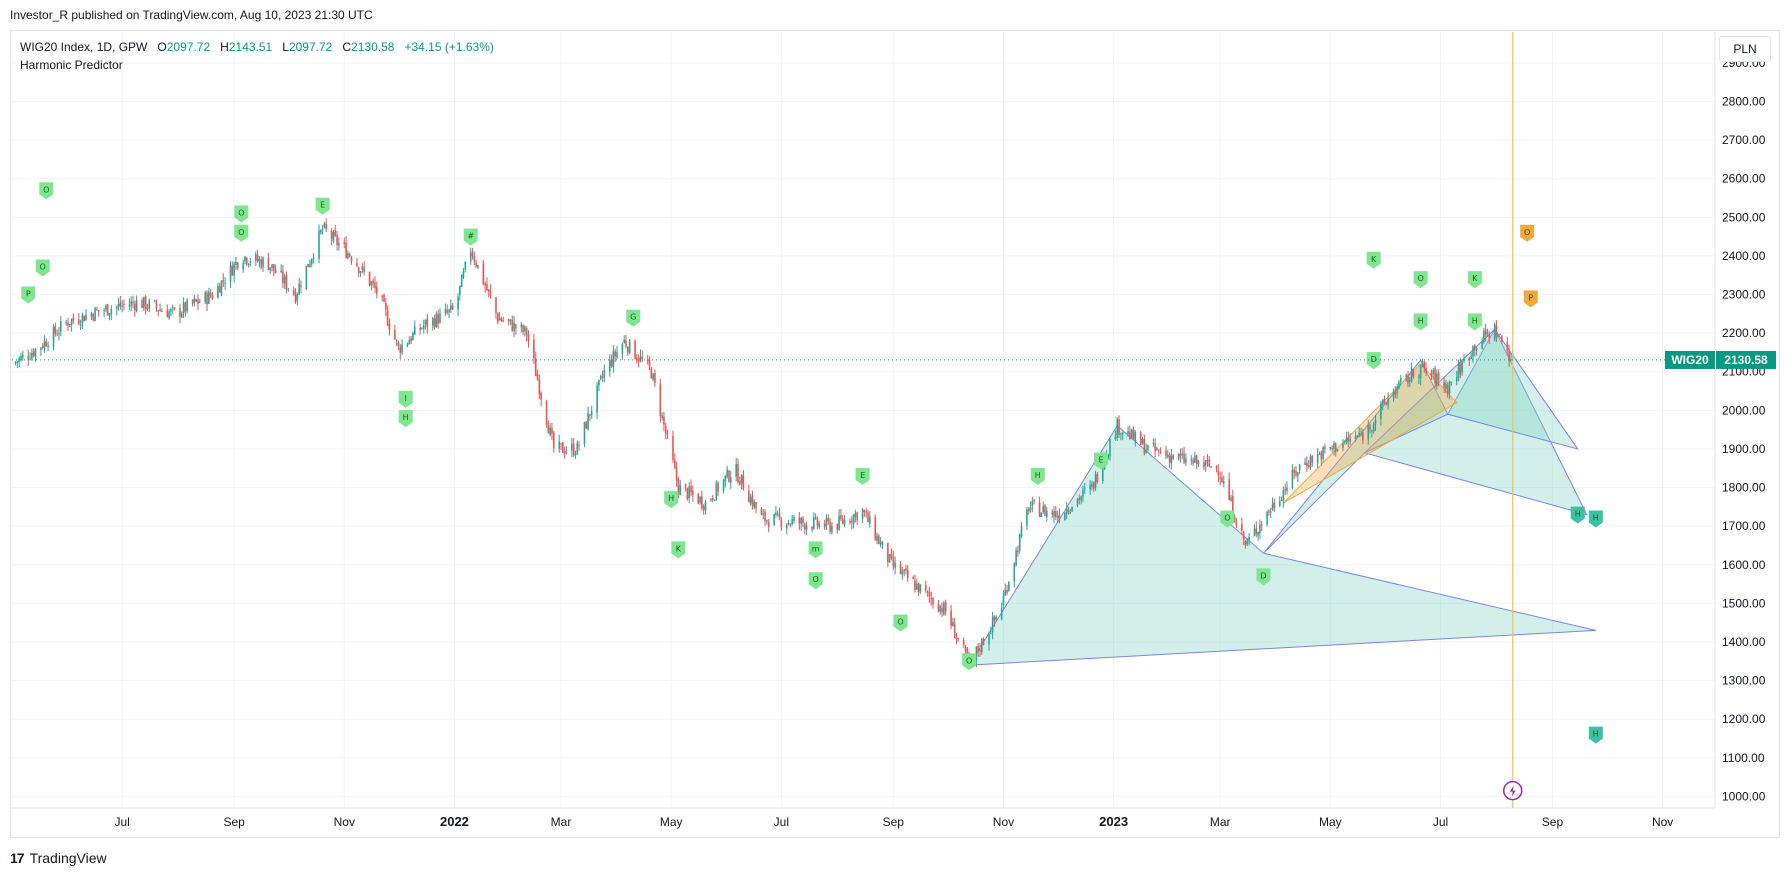 The width and height of the screenshot is (1791, 877). What do you see at coordinates (900, 622) in the screenshot?
I see `pattern-label-letter: O` at bounding box center [900, 622].